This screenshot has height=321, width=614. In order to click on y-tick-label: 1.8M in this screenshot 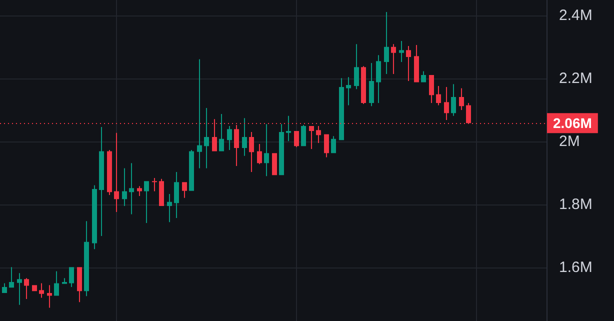, I will do `click(575, 205)`.